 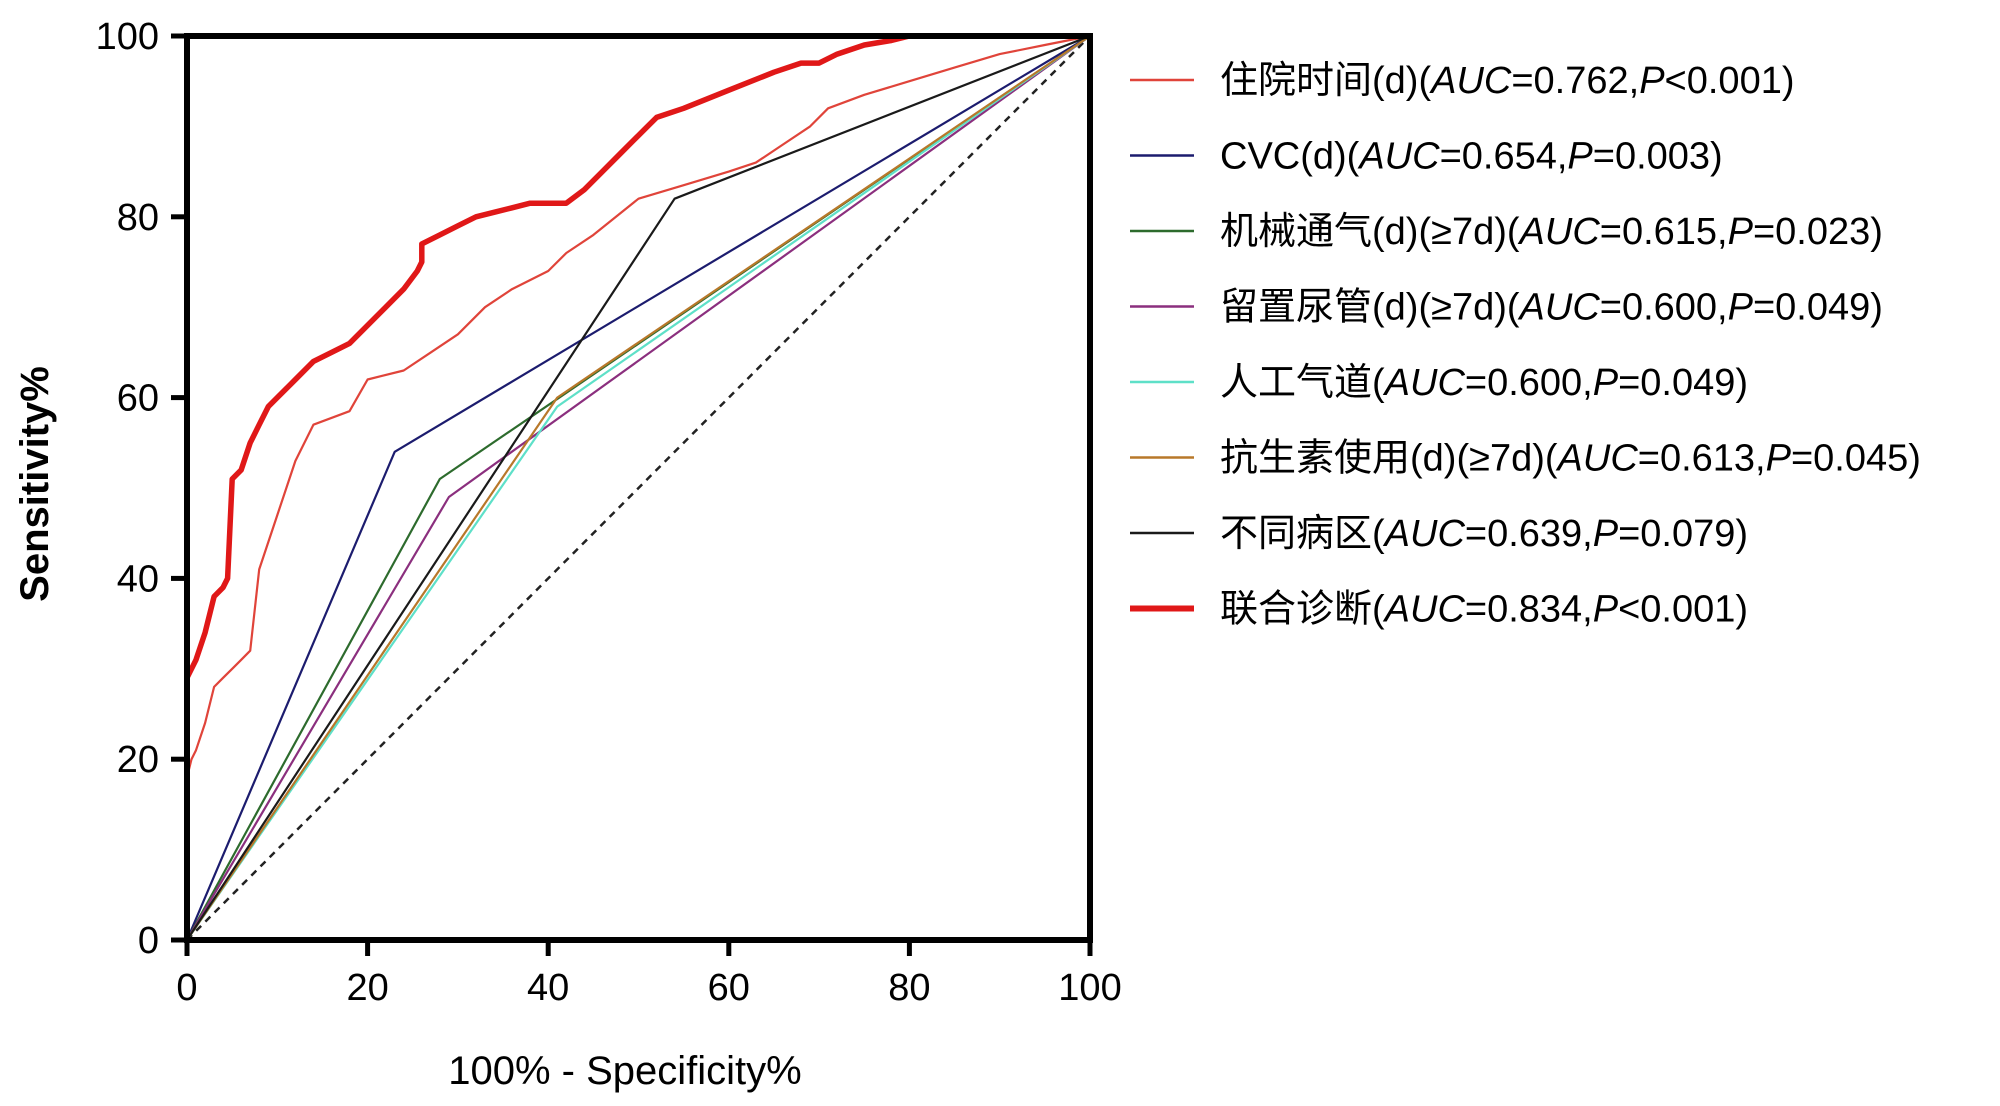 I want to click on legend-label-4: 留置尿管(d)(≥7d)(AUC=0.600,P=0.049), so click(x=1551, y=308).